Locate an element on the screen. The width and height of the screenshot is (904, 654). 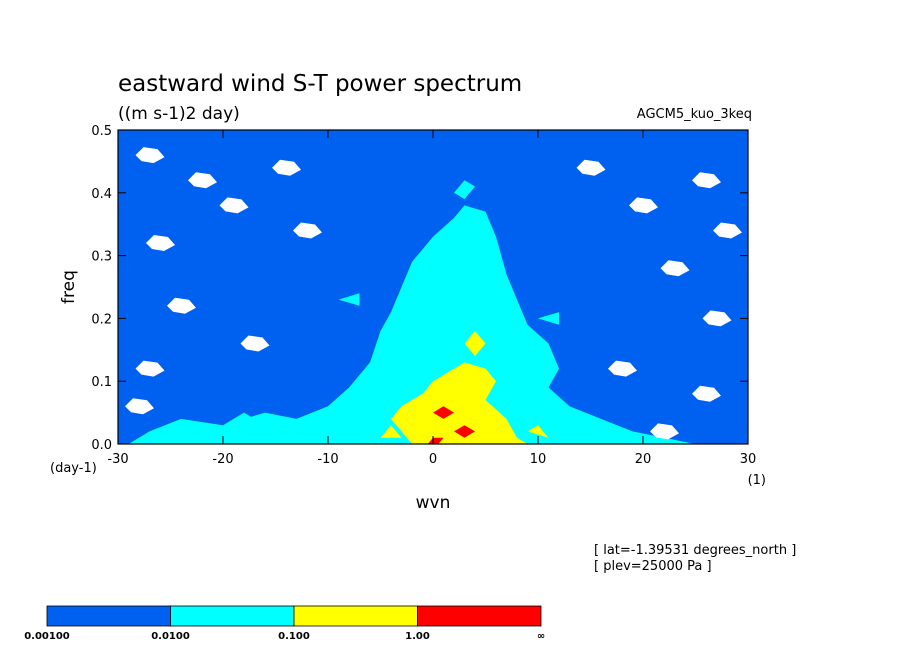
x-tick-label-6: 20 is located at coordinates (643, 459).